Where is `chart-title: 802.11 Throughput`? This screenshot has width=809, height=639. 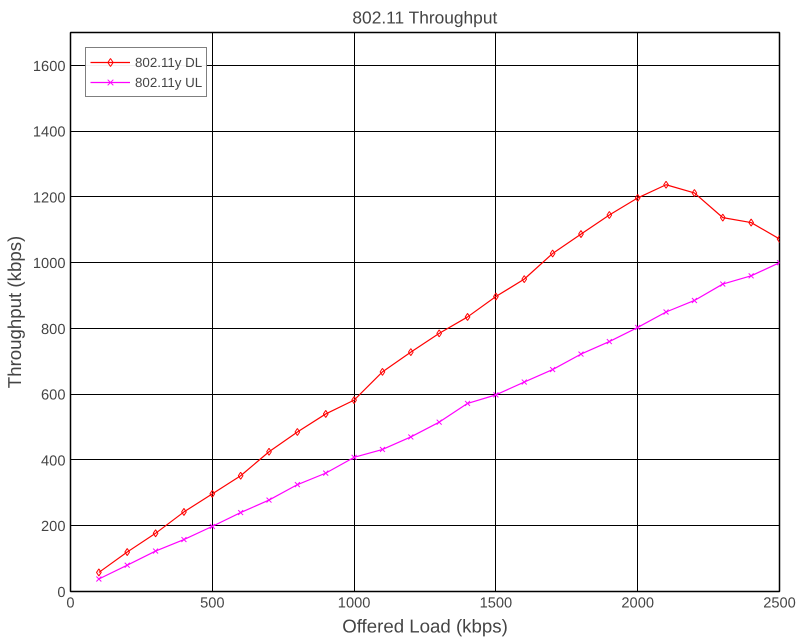
chart-title: 802.11 Throughput is located at coordinates (425, 18).